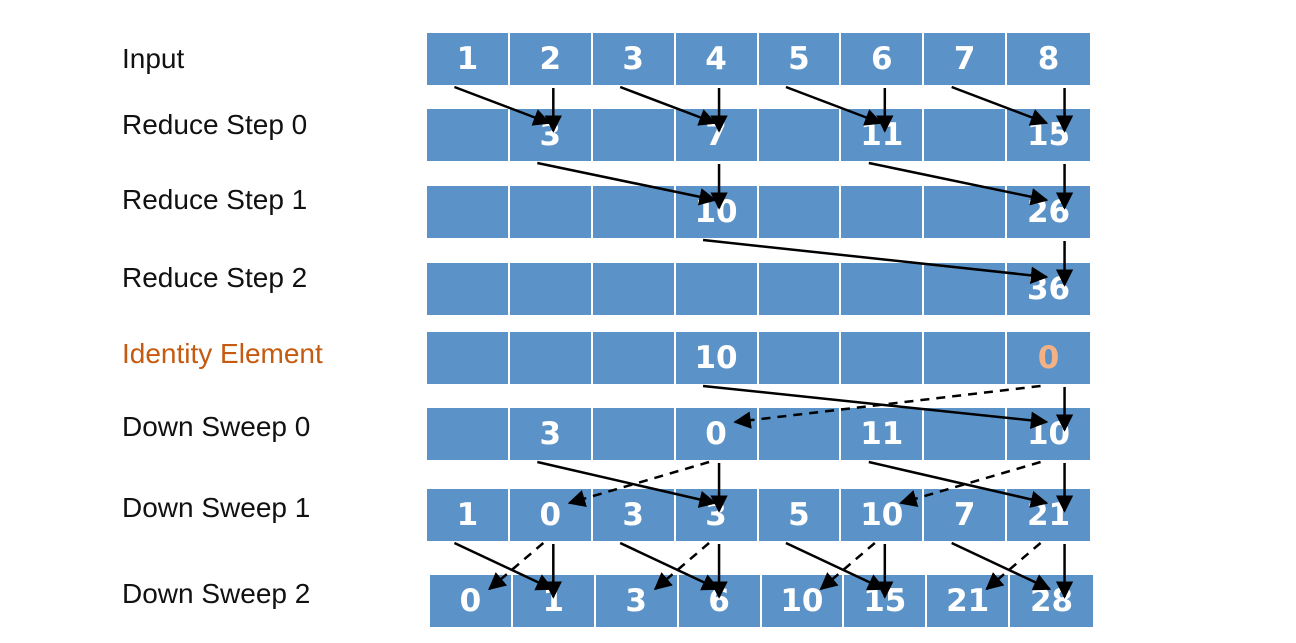  I want to click on array-row: 3 0 11 10, so click(758, 434).